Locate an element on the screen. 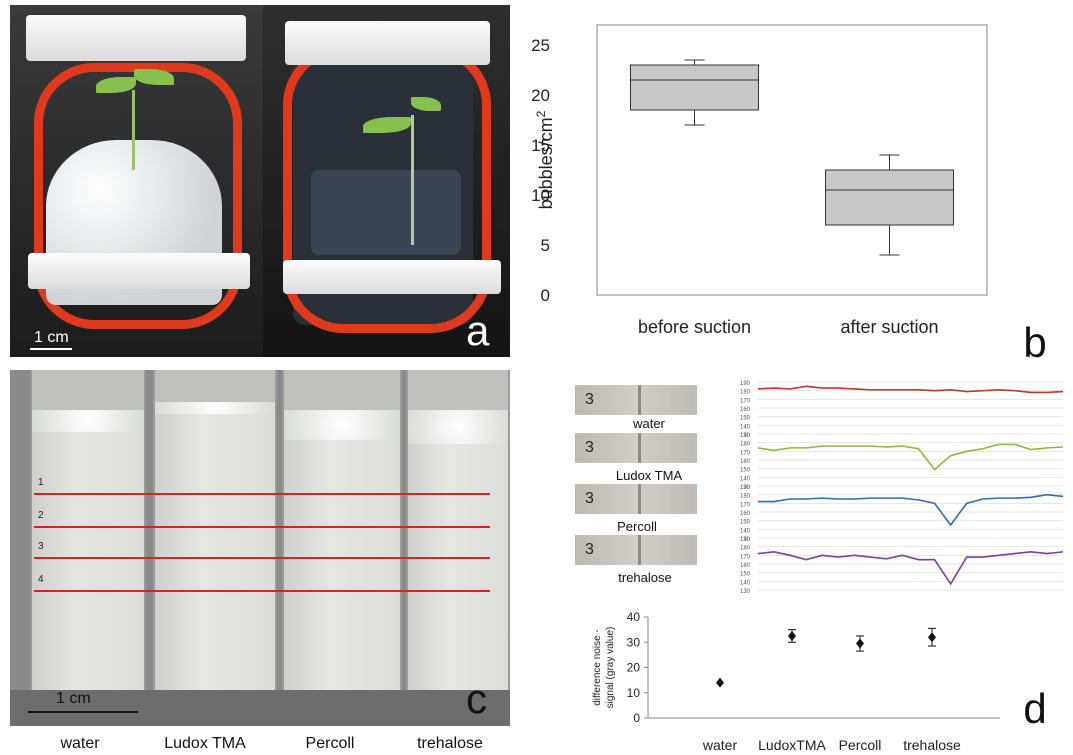 Image resolution: width=1073 pixels, height=755 pixels. x-tick-label: trehalose is located at coordinates (932, 745).